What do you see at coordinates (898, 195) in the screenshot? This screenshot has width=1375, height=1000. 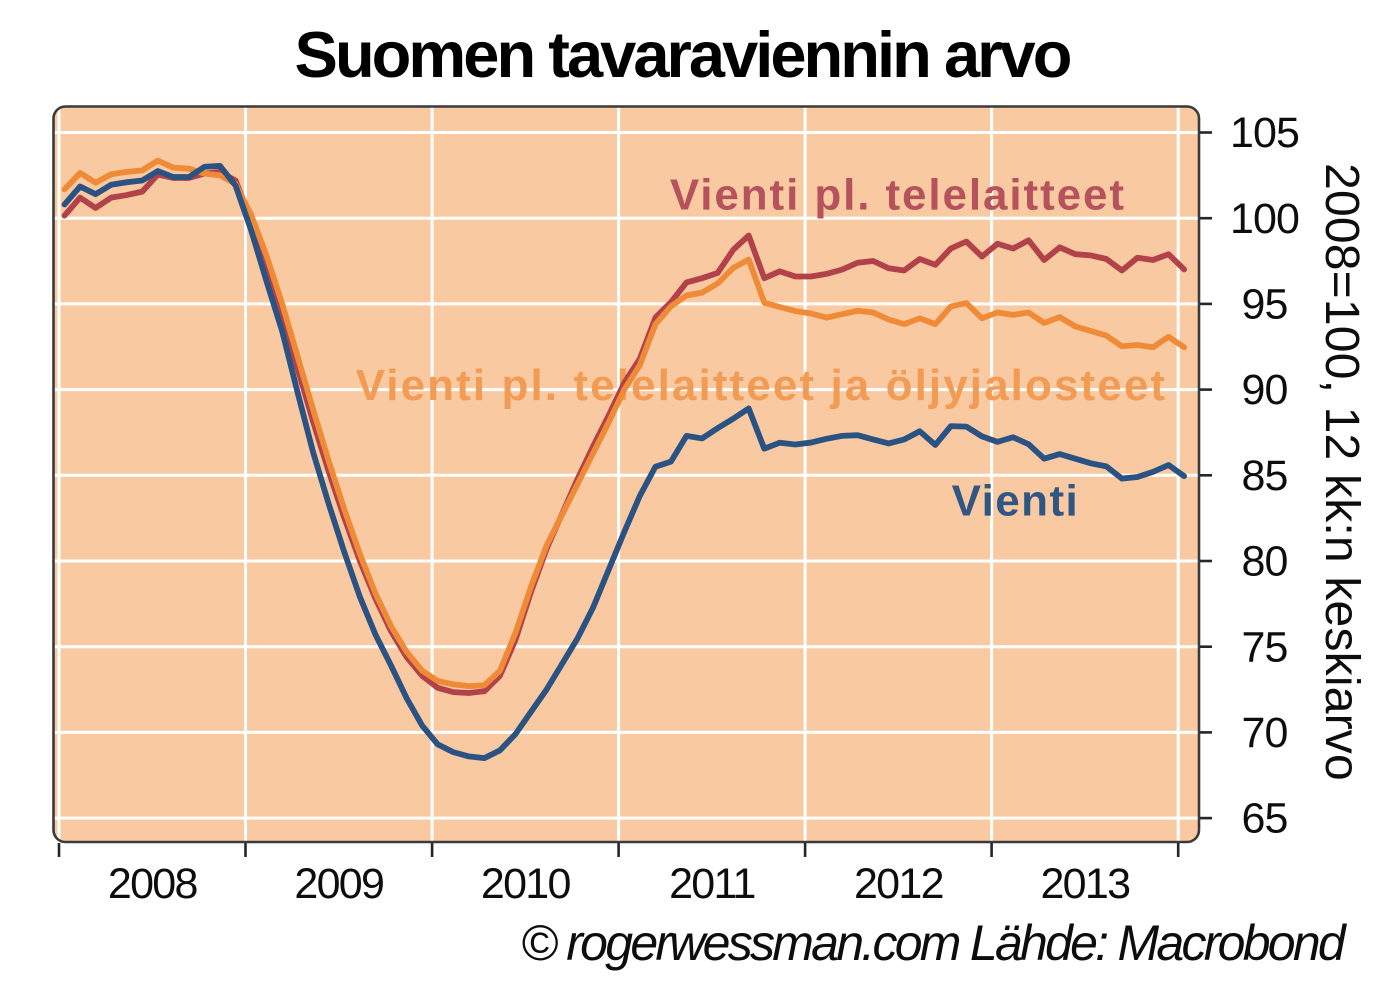 I see `svg-text: Vienti pl. telelaitteet` at bounding box center [898, 195].